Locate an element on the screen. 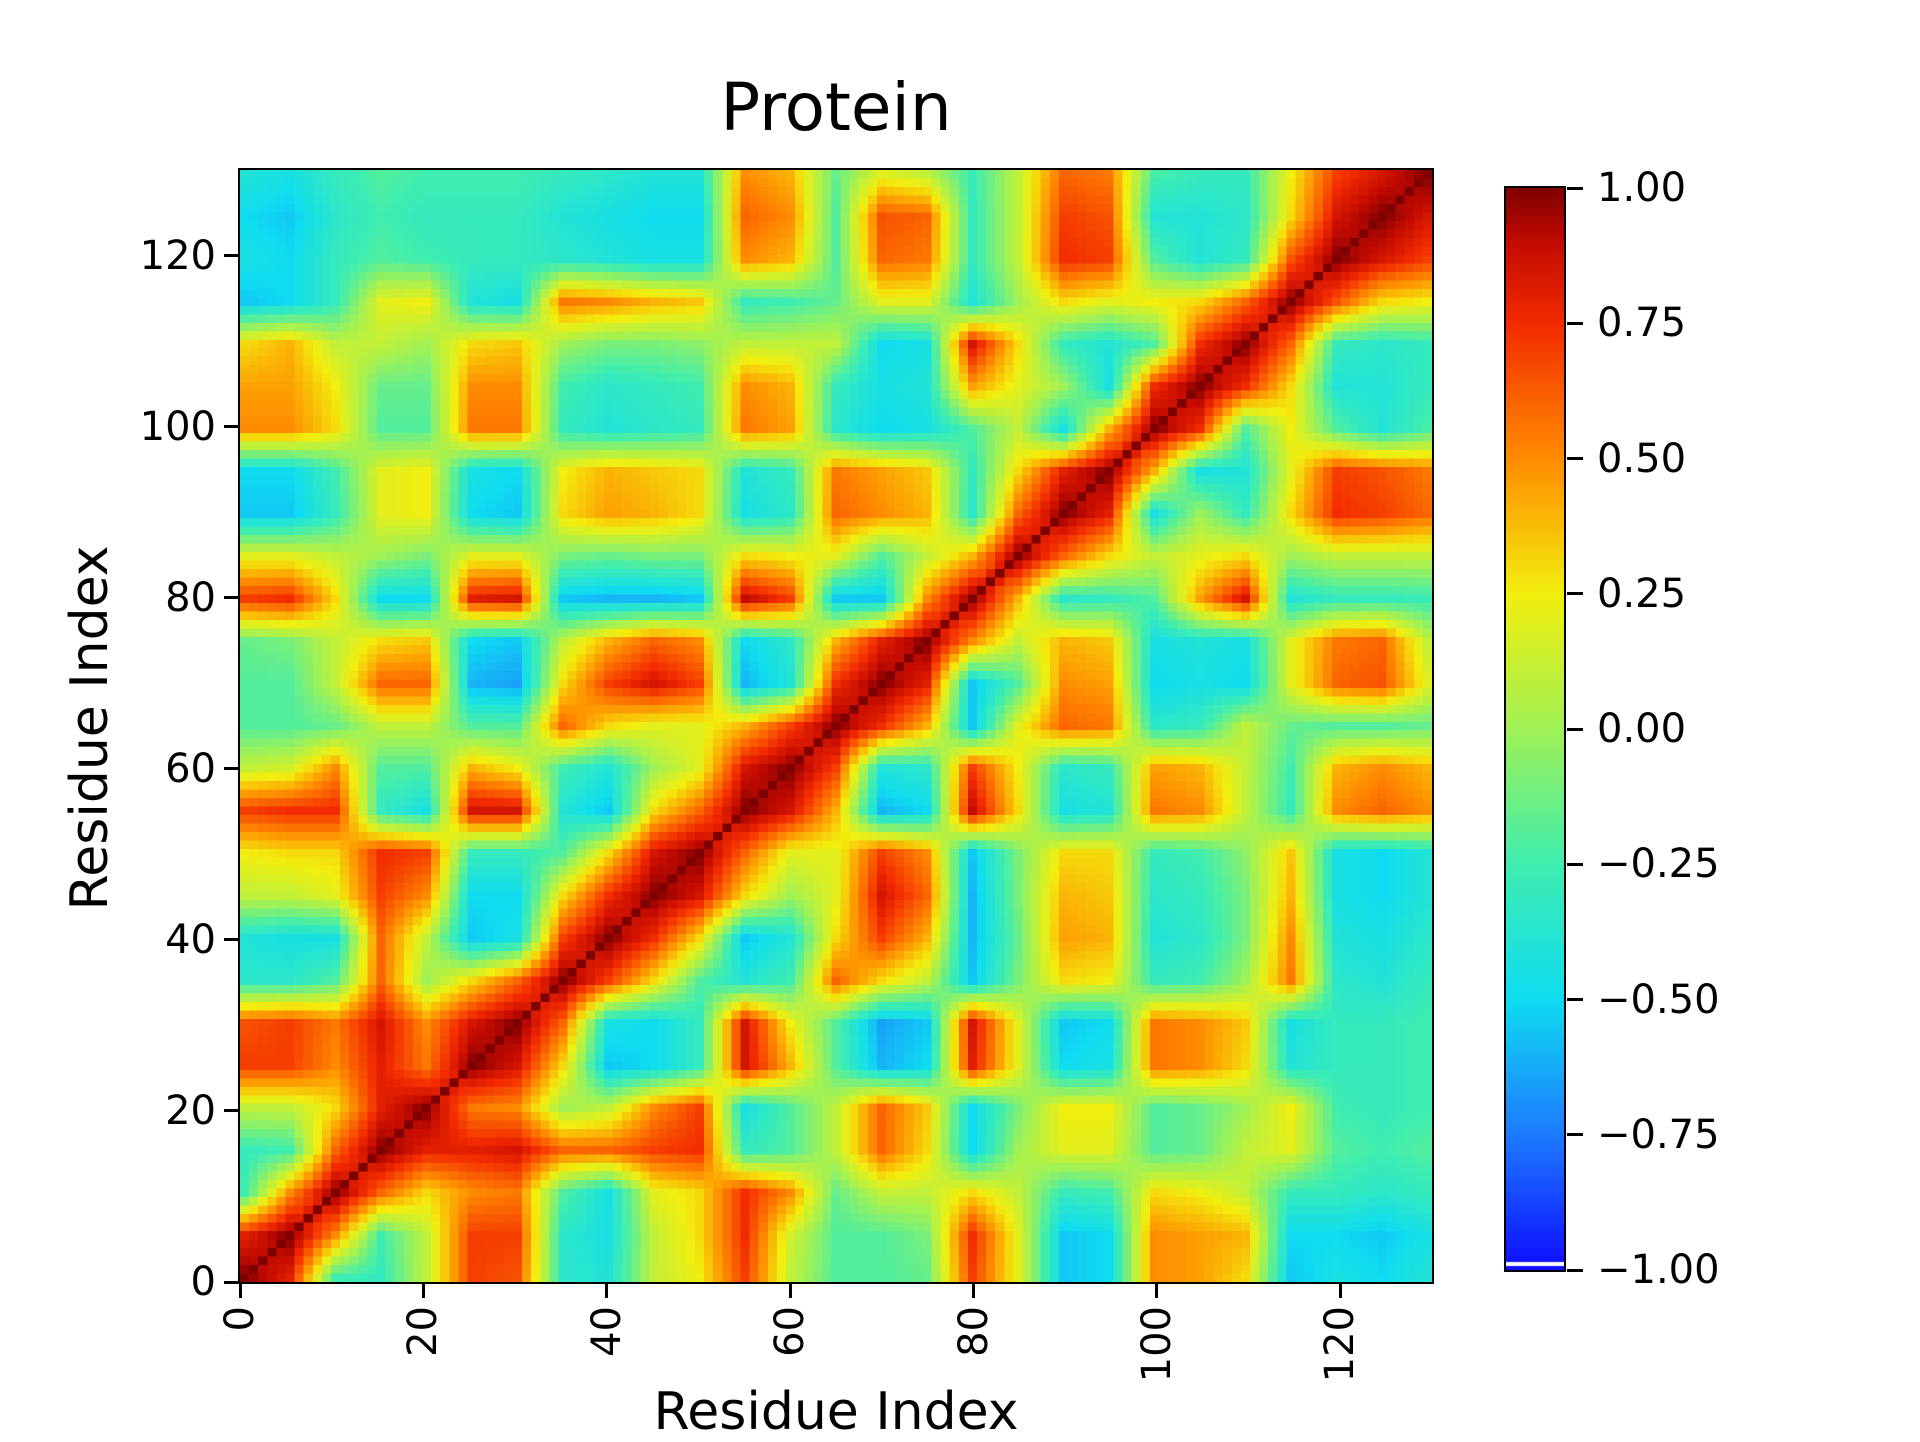 Image resolution: width=1920 pixels, height=1442 pixels. colorbar-tick-label: −0.50 is located at coordinates (1658, 999).